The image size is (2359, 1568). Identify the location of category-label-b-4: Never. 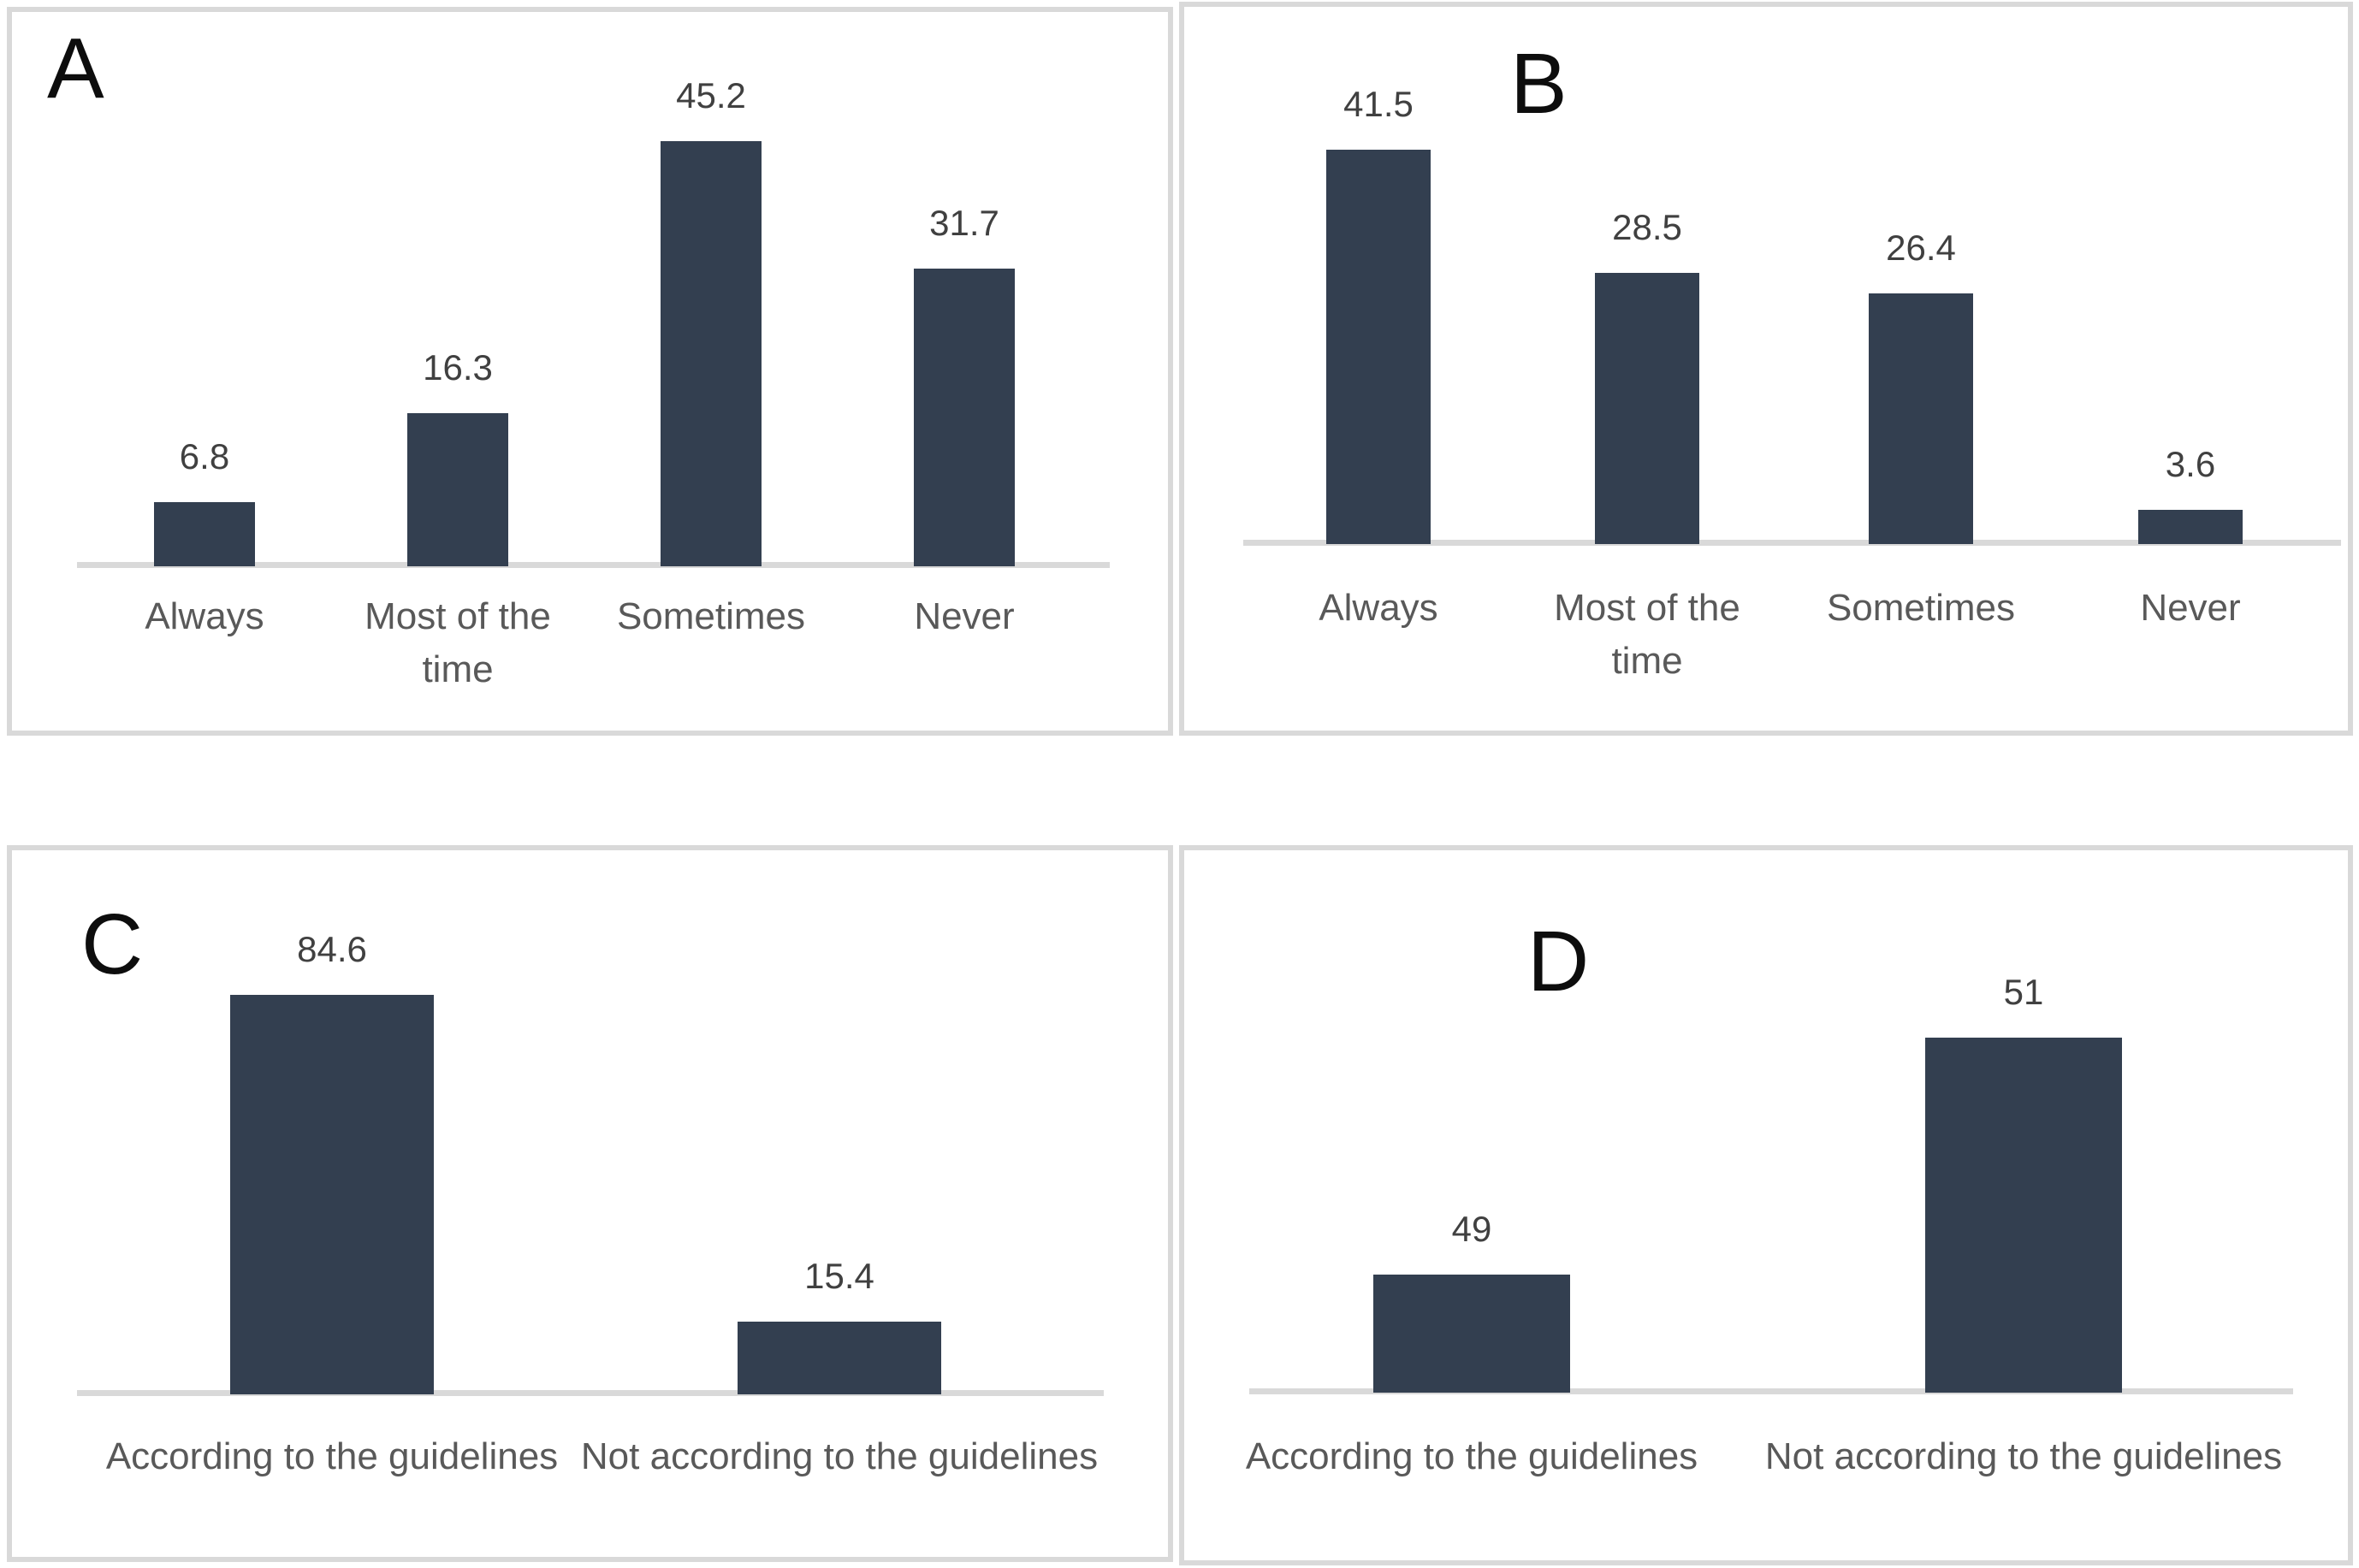
(2190, 608).